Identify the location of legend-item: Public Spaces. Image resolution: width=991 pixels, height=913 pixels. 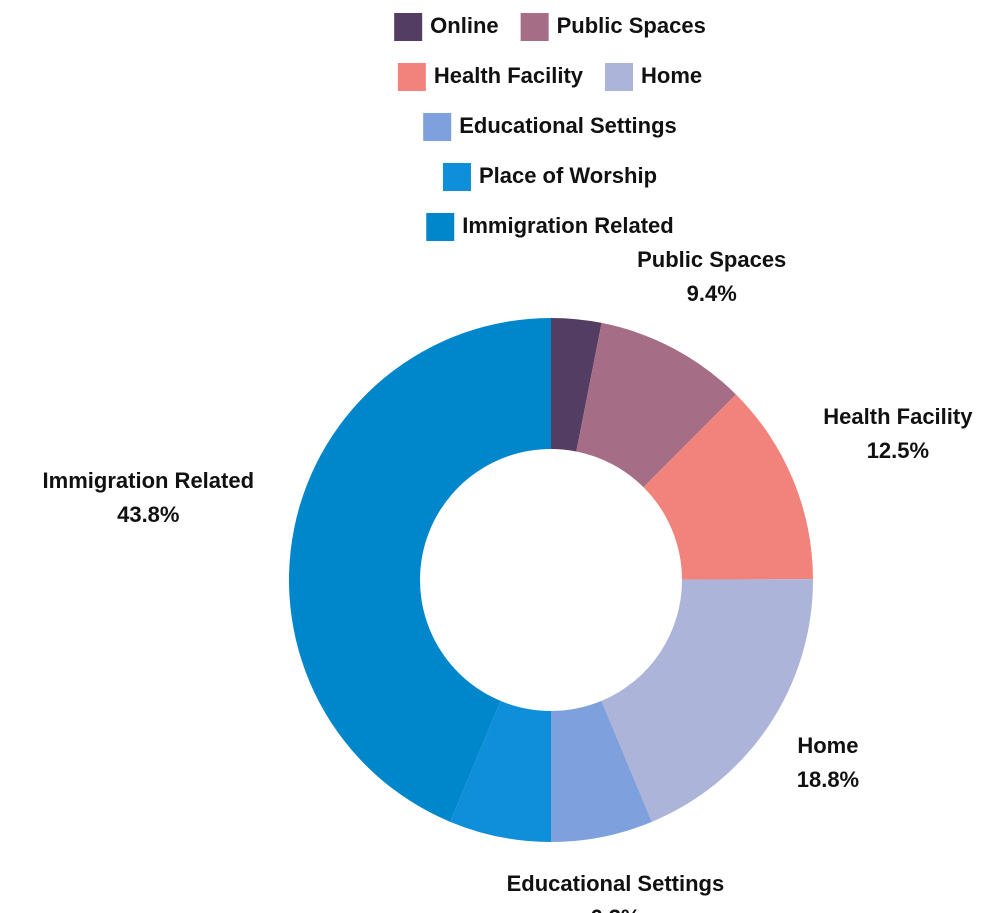
(613, 27).